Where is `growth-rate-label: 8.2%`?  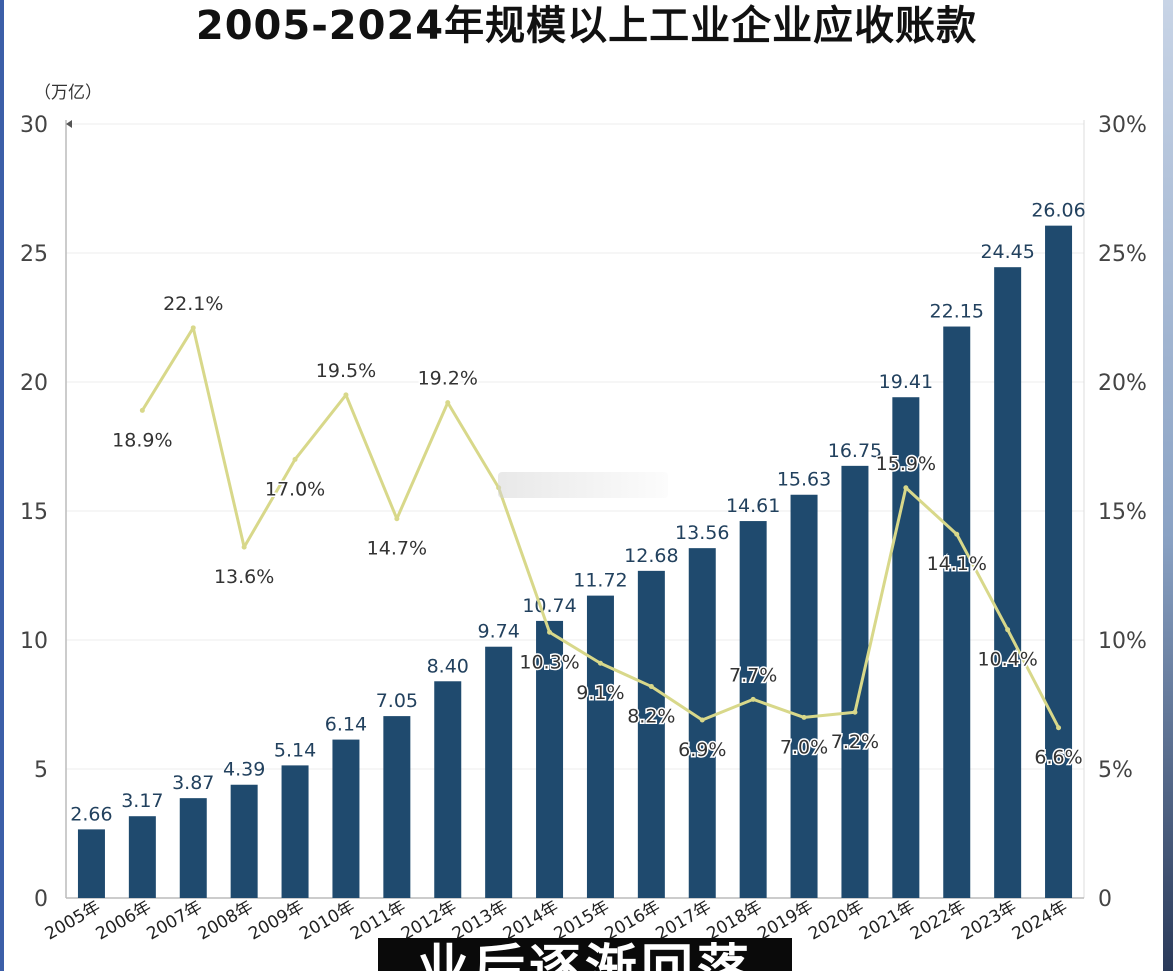 growth-rate-label: 8.2% is located at coordinates (651, 716).